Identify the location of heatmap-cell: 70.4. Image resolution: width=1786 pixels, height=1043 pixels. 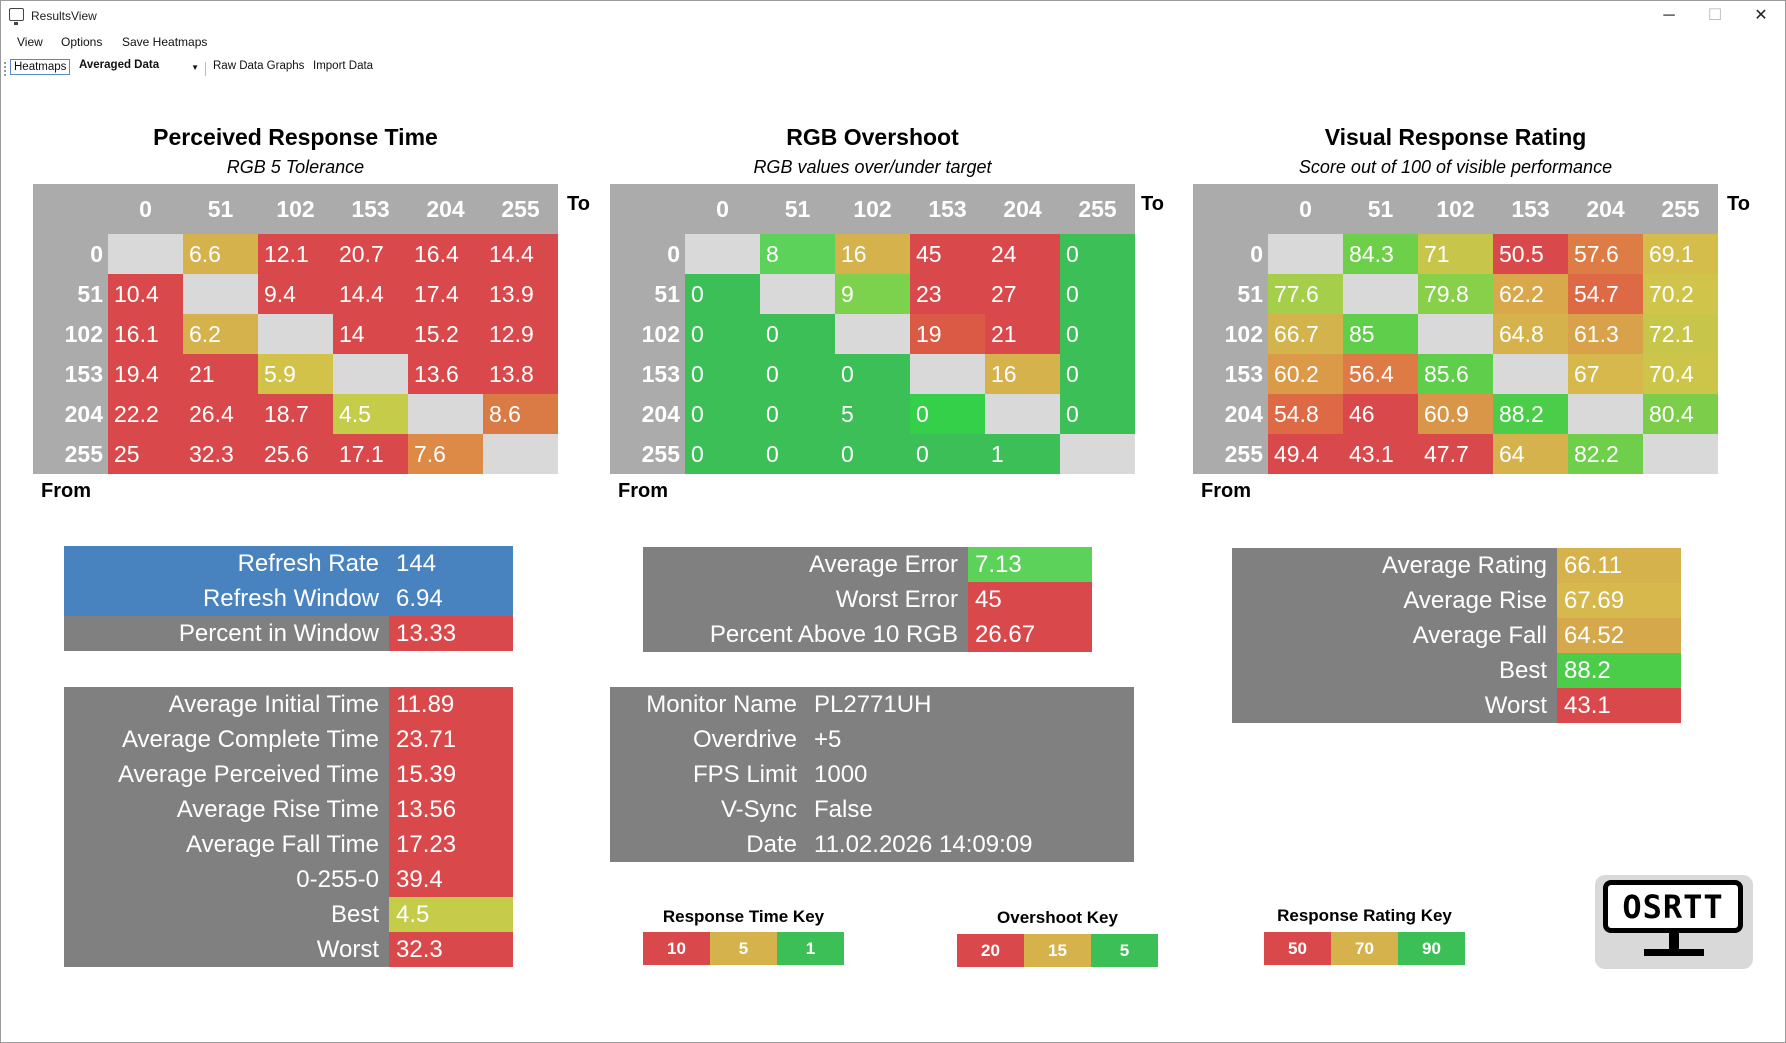
(1680, 374).